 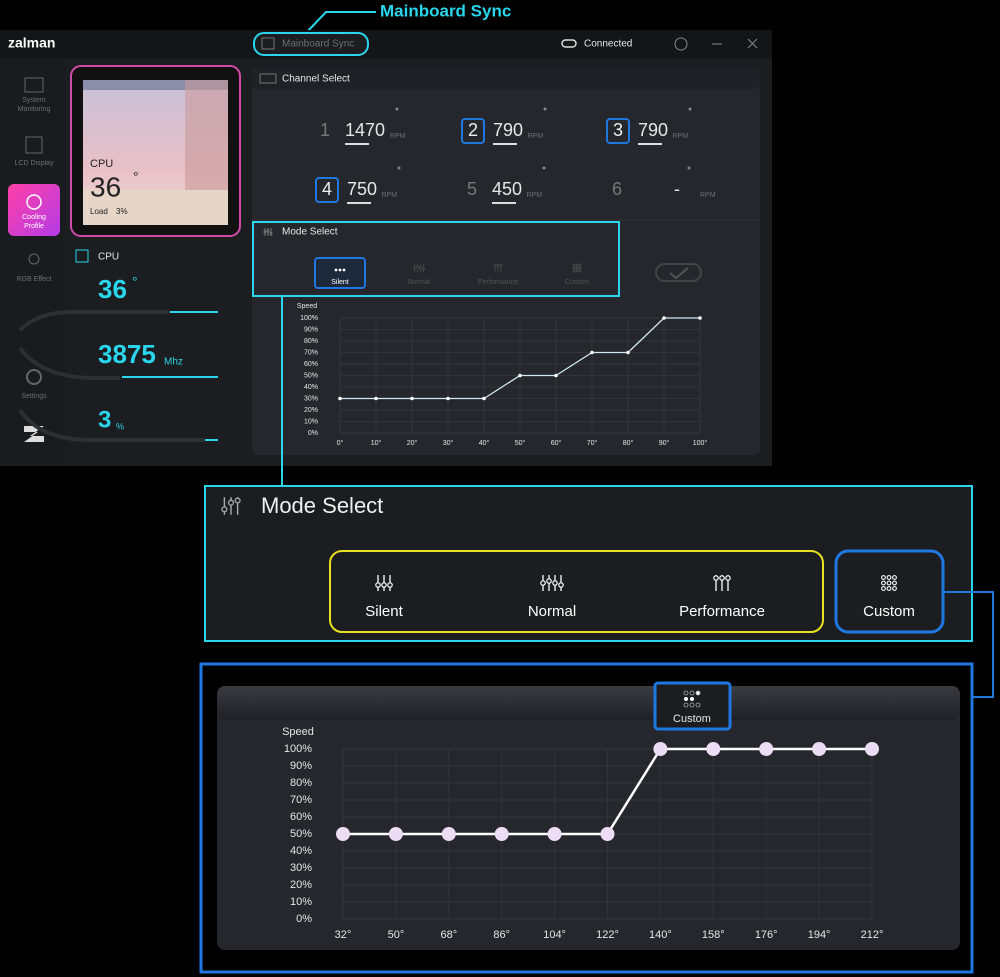 What do you see at coordinates (436, 259) in the screenshot?
I see `mode-select-box` at bounding box center [436, 259].